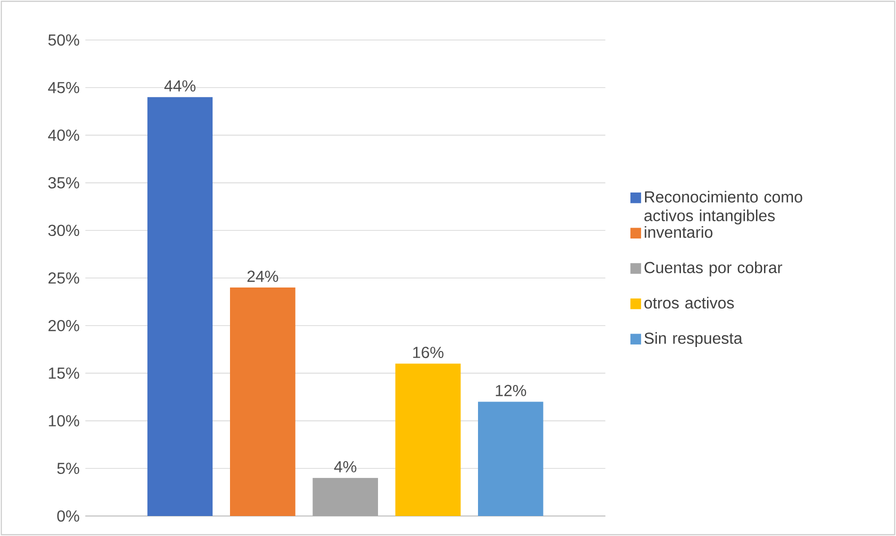  I want to click on data-label: 44%, so click(180, 86).